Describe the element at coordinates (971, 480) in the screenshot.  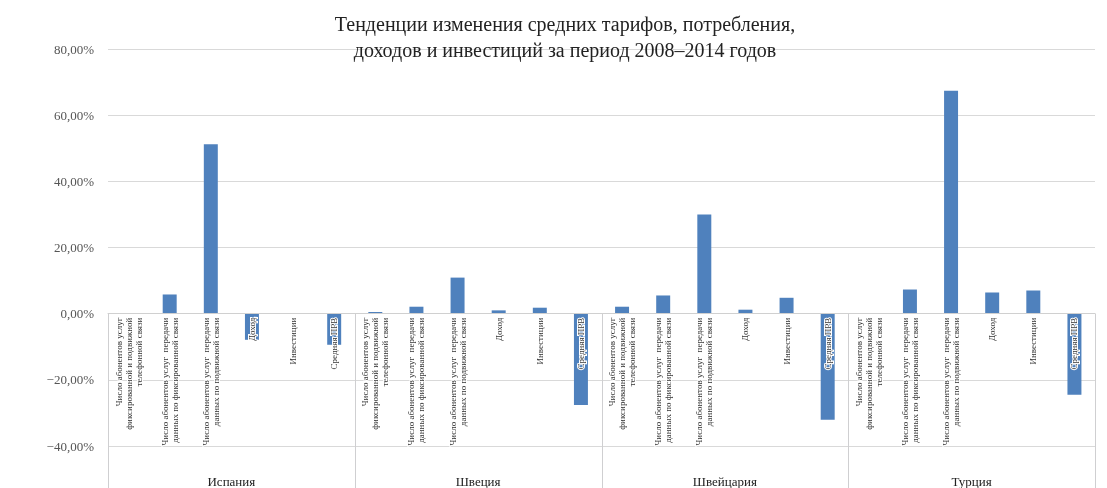
I see `text: Турция` at that location.